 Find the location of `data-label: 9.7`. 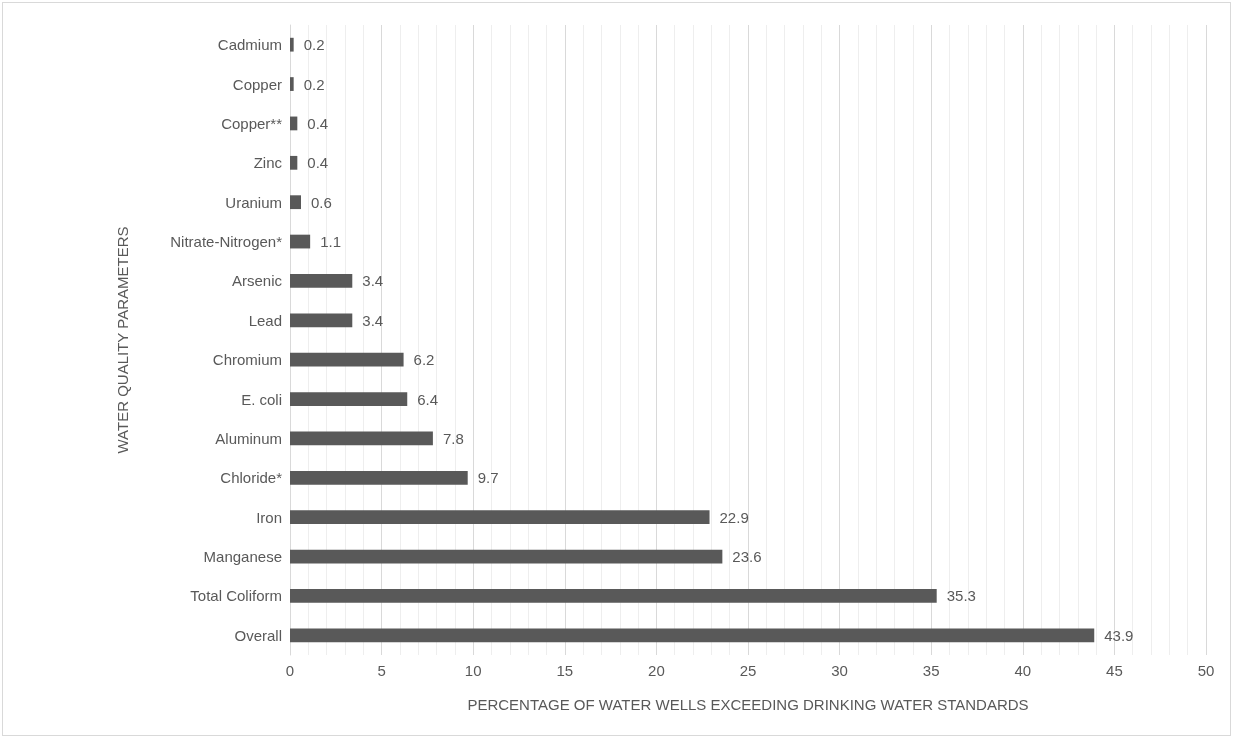

data-label: 9.7 is located at coordinates (488, 478).